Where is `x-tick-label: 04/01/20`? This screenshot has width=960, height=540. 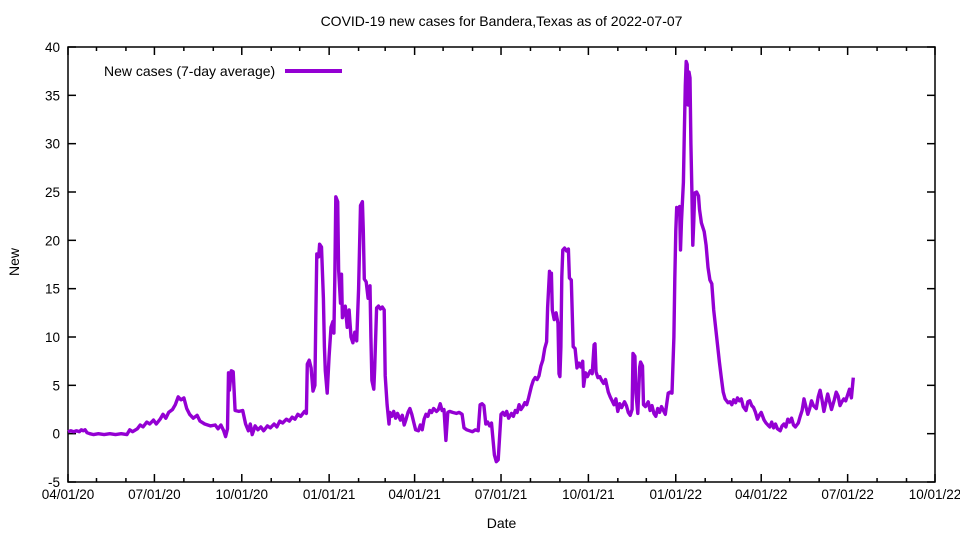 x-tick-label: 04/01/20 is located at coordinates (68, 494).